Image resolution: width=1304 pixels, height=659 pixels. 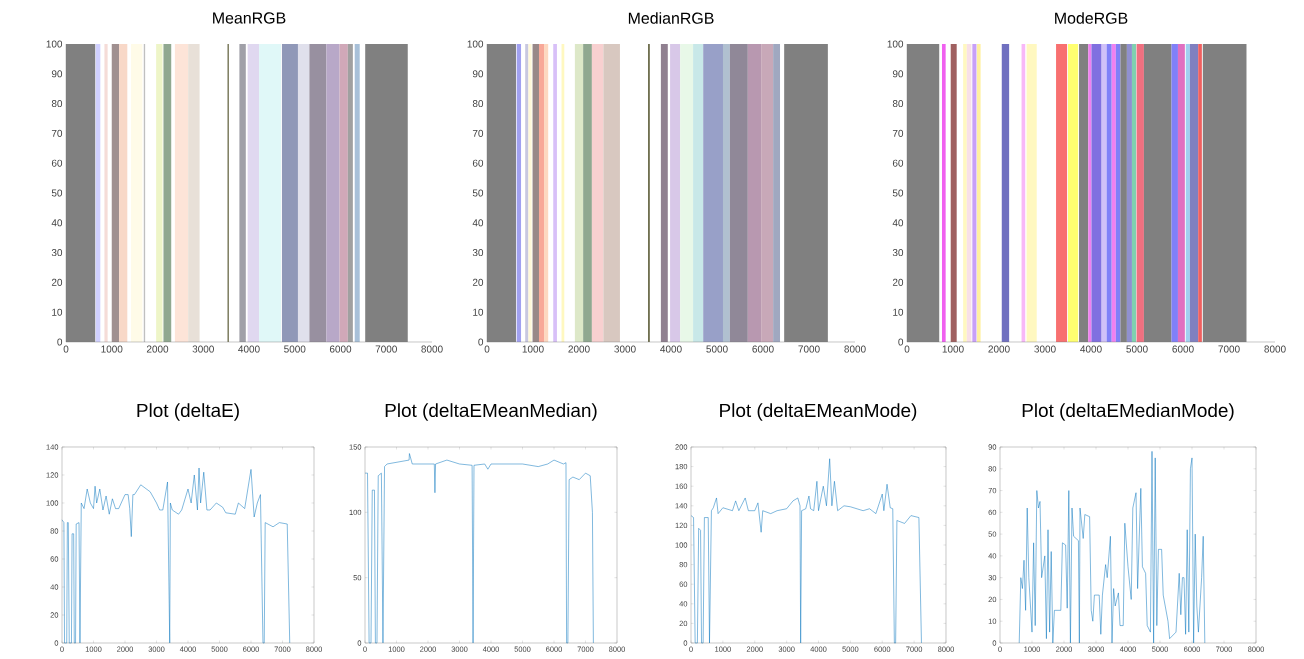 What do you see at coordinates (671, 18) in the screenshot?
I see `chart-title: MedianRGB` at bounding box center [671, 18].